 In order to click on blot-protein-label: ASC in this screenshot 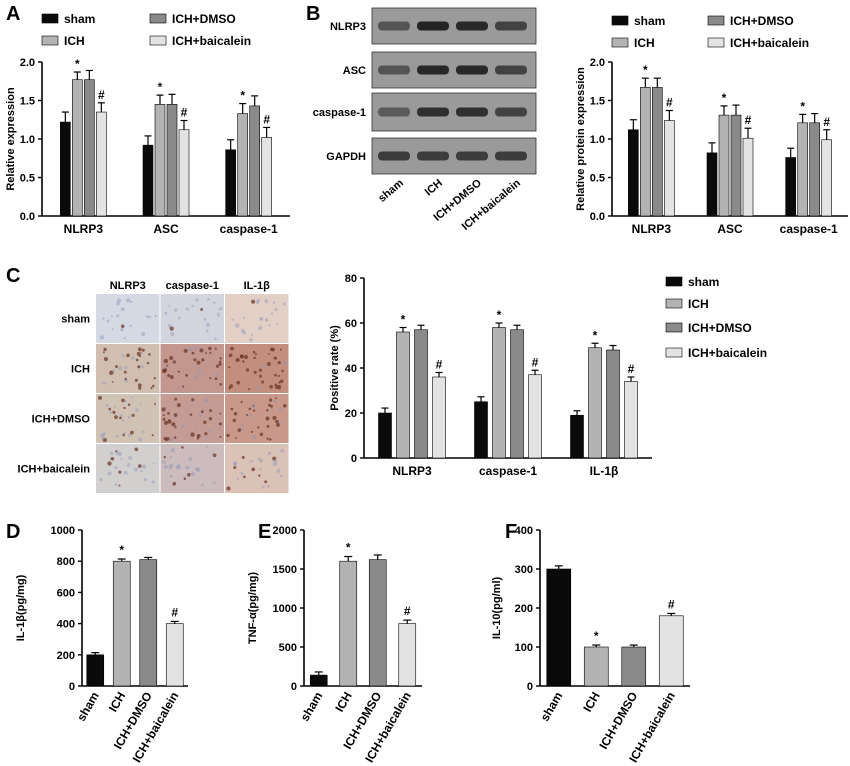, I will do `click(354, 71)`.